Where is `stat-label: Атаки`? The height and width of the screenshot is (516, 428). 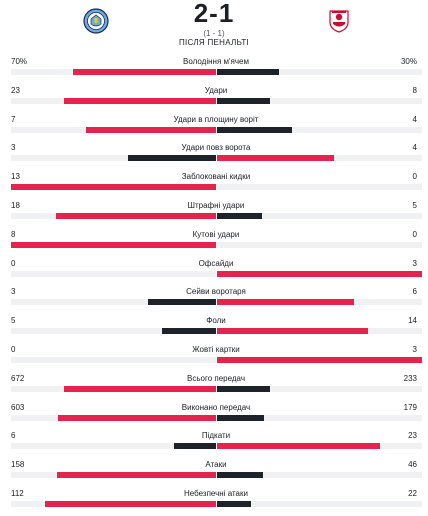 stat-label: Атаки is located at coordinates (216, 465).